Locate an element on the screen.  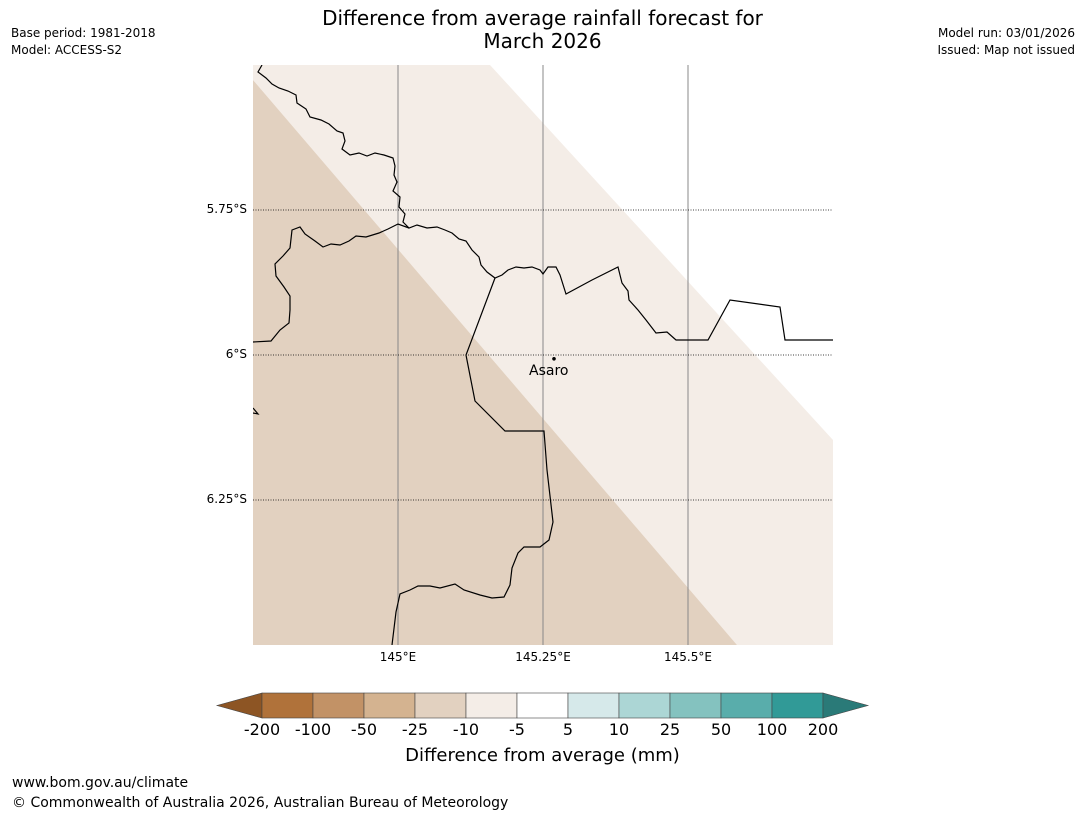
metadata-left: Base period: 1981-2018 Model: ACCESS-S2 is located at coordinates (83, 42).